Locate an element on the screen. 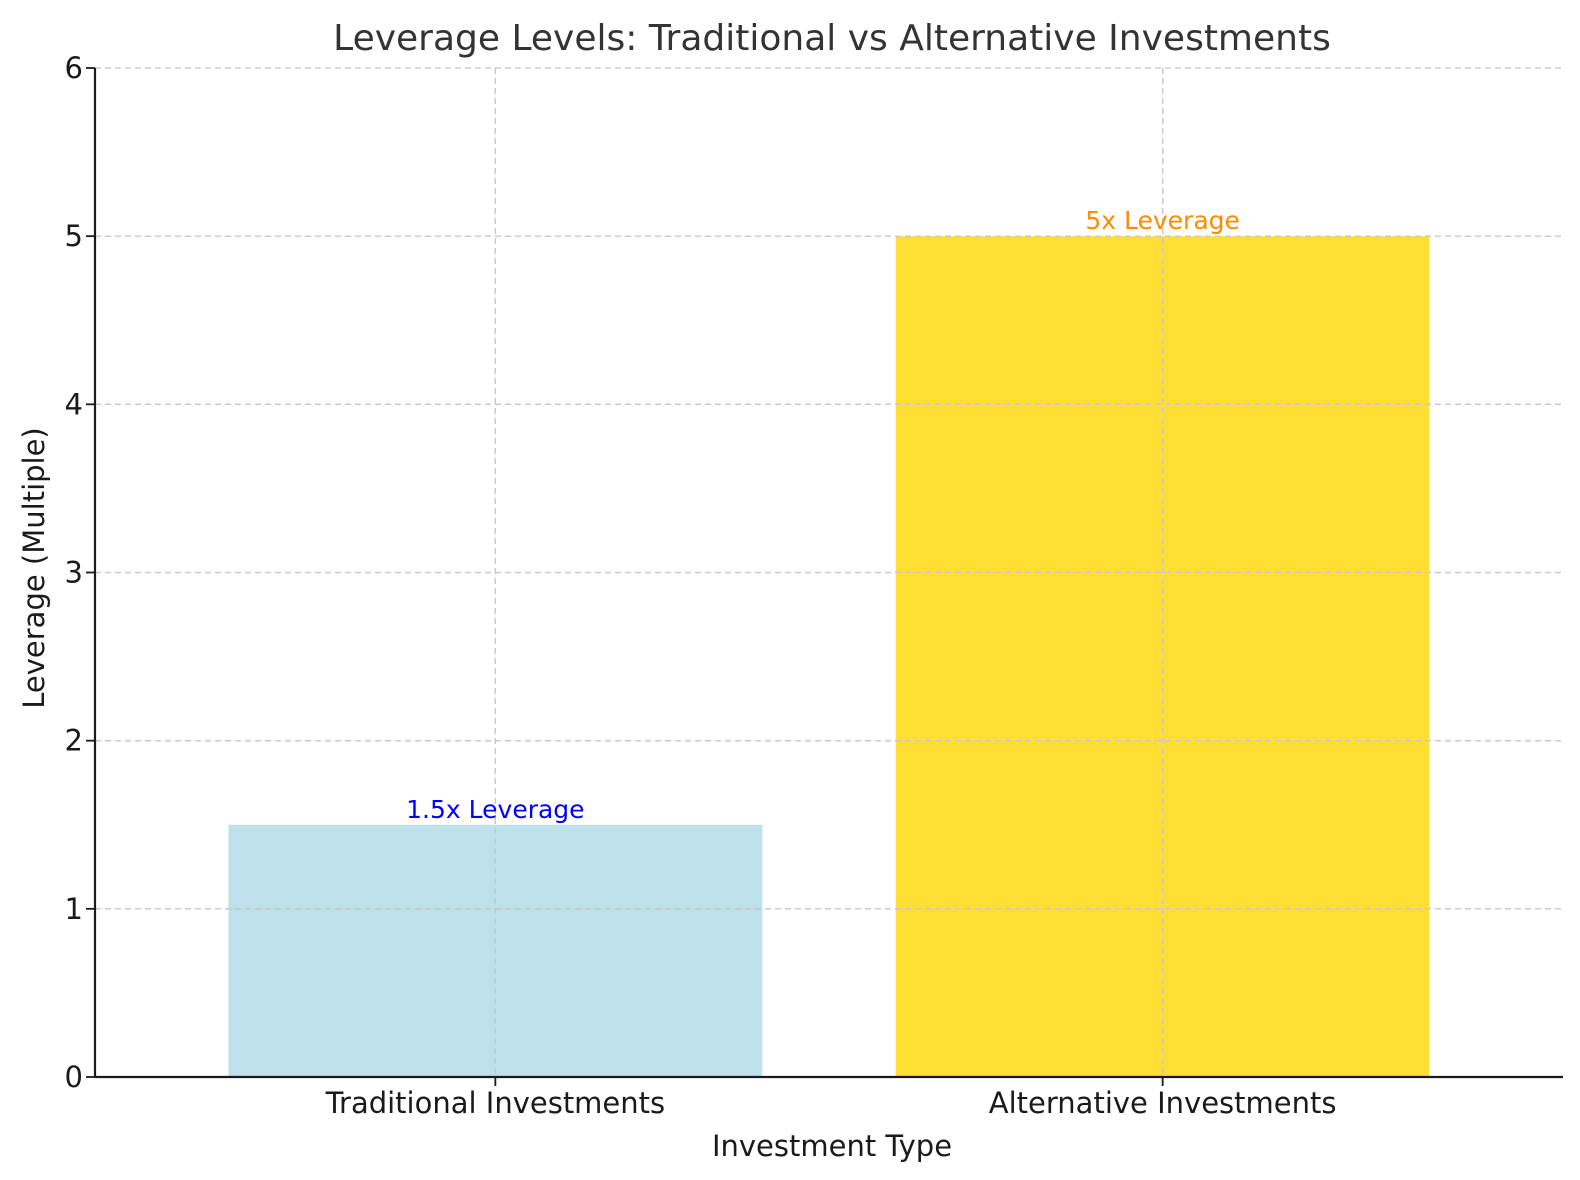 Image resolution: width=1580 pixels, height=1180 pixels. y-ticks: 0 1 2 3 4 5 6 is located at coordinates (80, 572).